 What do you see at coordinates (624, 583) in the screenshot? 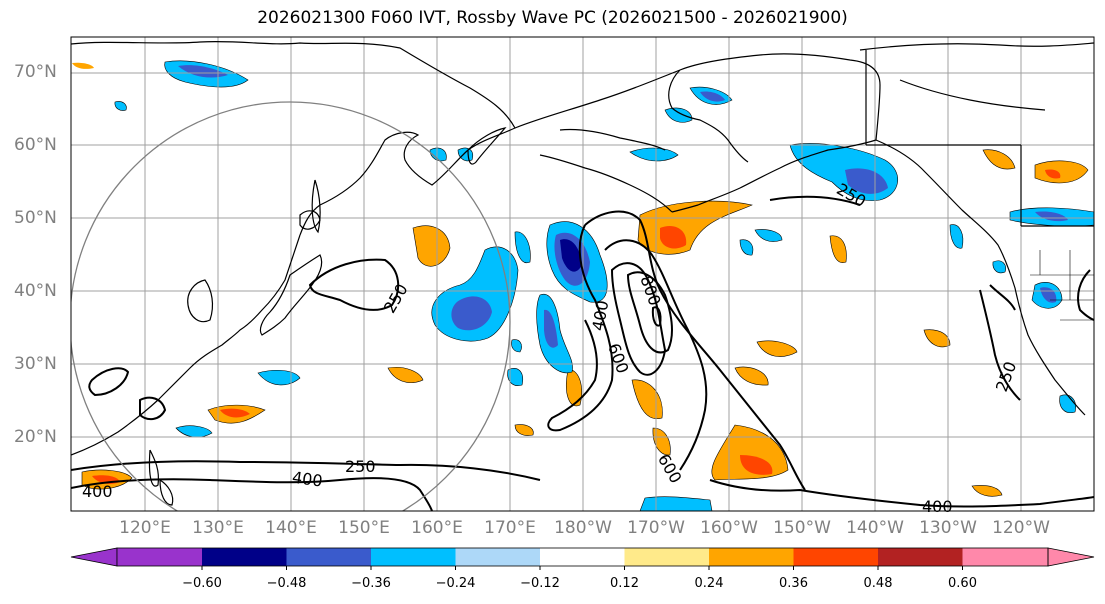
I see `colorbar-tick-label: 0.12` at bounding box center [624, 583].